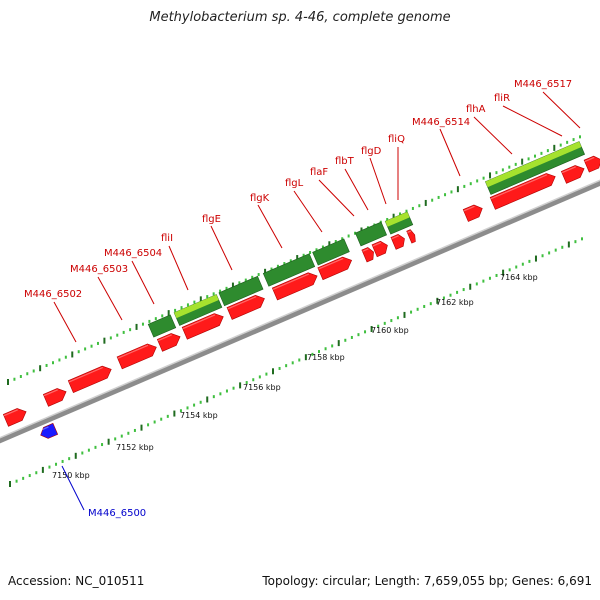 This screenshot has height=600, width=600. Describe the element at coordinates (133, 351) in the screenshot. I see `forward-gene-3-shine` at that location.